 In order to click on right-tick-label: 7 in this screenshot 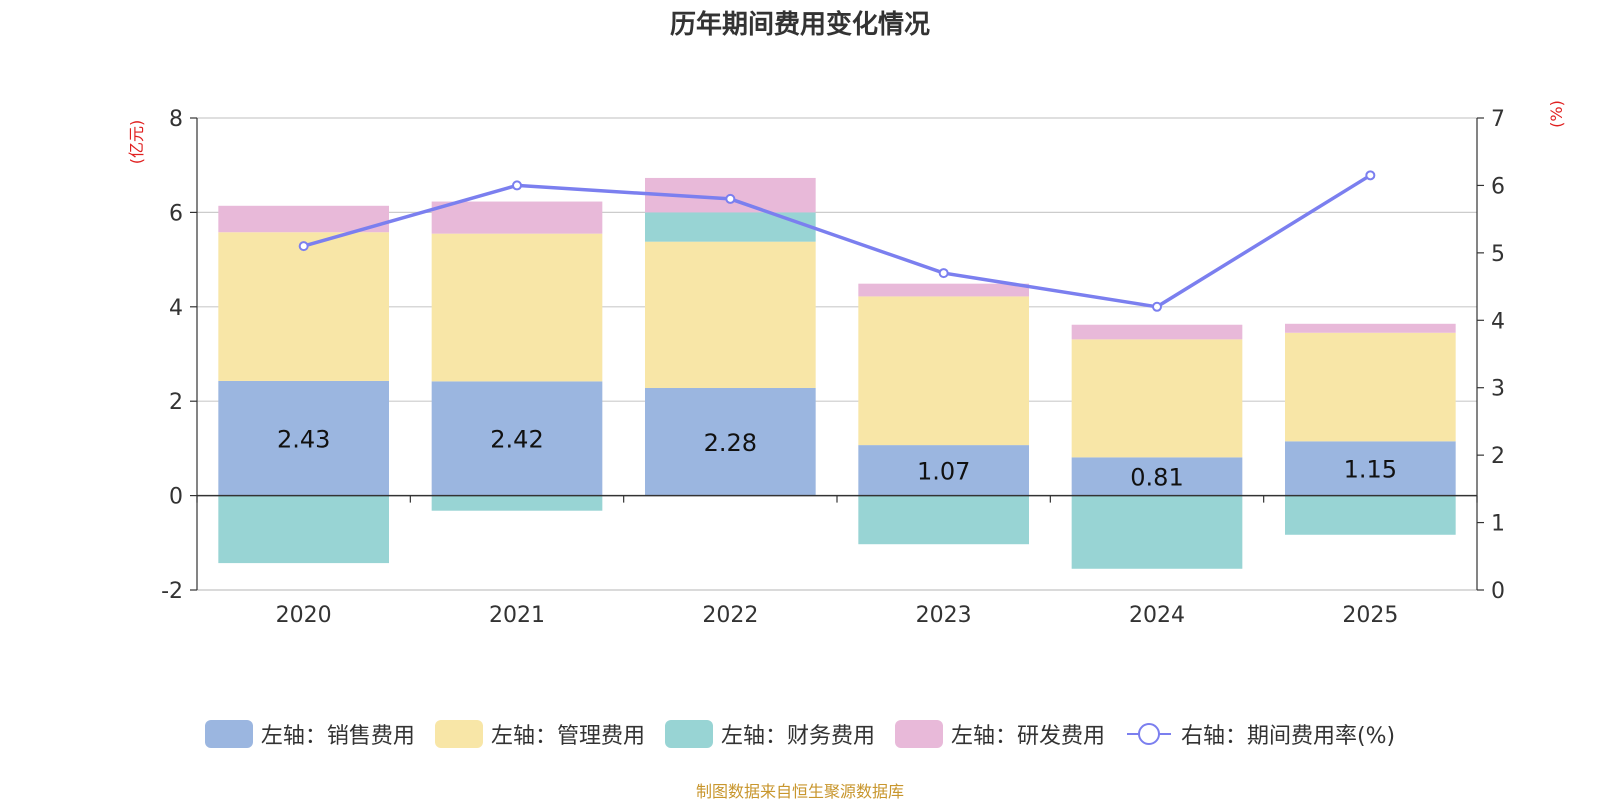, I will do `click(1498, 119)`.